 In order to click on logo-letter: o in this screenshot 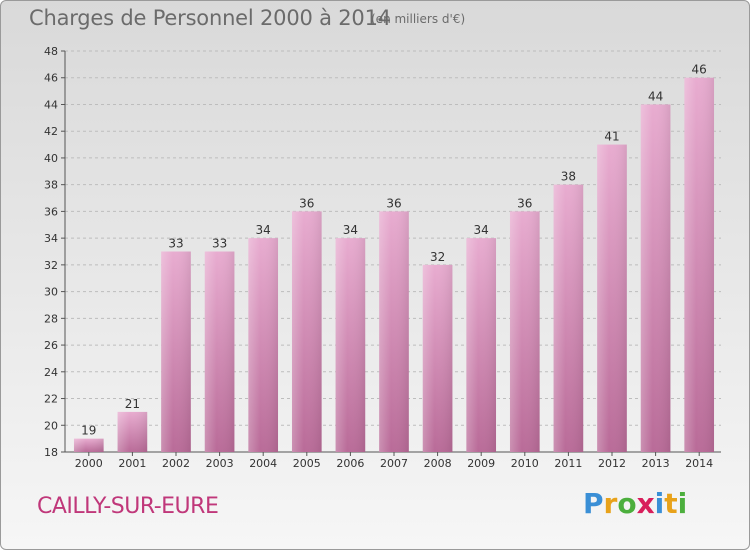, I will do `click(627, 503)`.